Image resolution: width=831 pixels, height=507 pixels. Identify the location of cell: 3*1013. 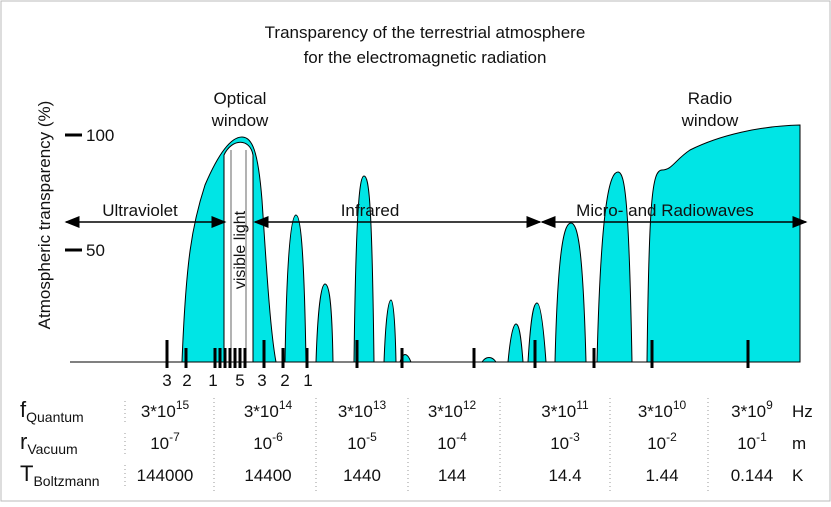
(362, 409).